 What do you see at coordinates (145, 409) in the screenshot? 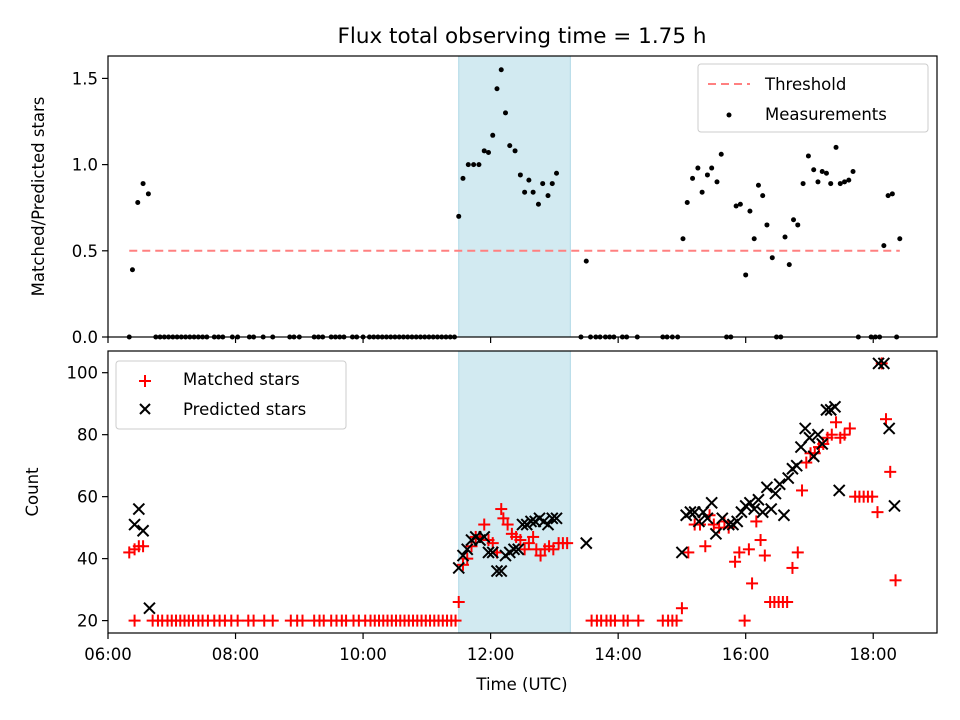
I see `legend-predicted-swatch` at bounding box center [145, 409].